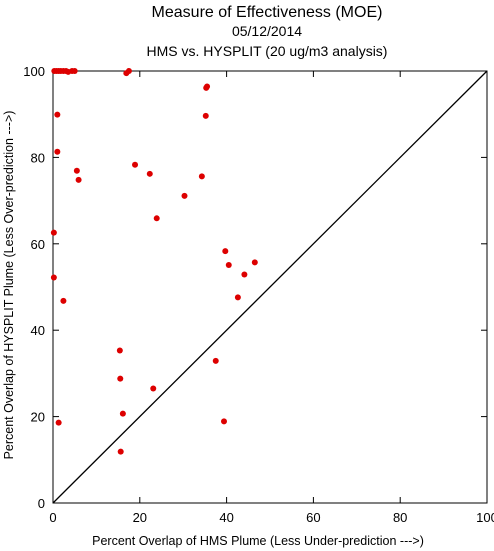 This screenshot has width=494, height=551. Describe the element at coordinates (267, 51) in the screenshot. I see `chart-subtitle-comparison: HMS vs. HYSPLIT (20 ug/m3 analysis)` at that location.